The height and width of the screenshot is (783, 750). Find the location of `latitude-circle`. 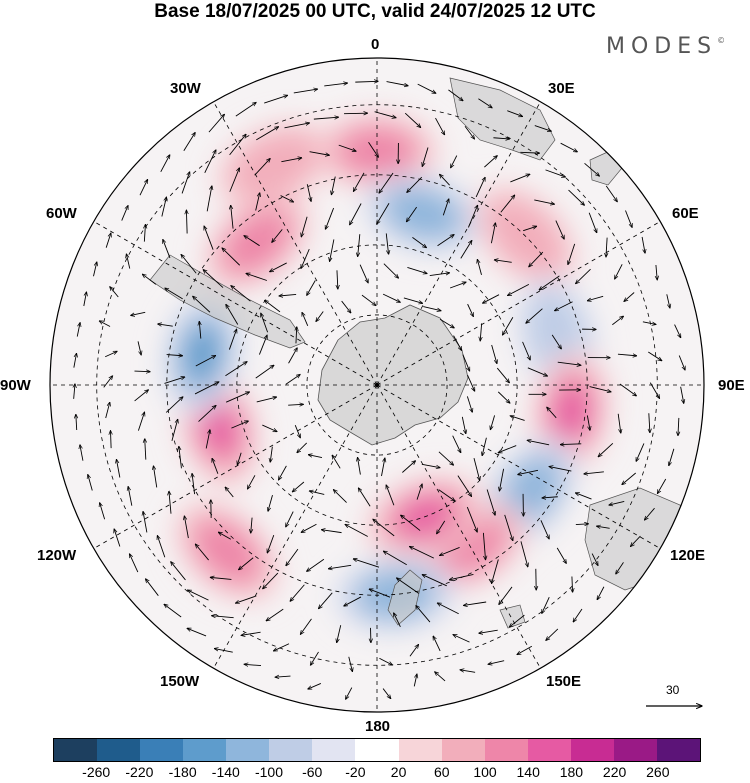

latitude-circle is located at coordinates (377, 385).